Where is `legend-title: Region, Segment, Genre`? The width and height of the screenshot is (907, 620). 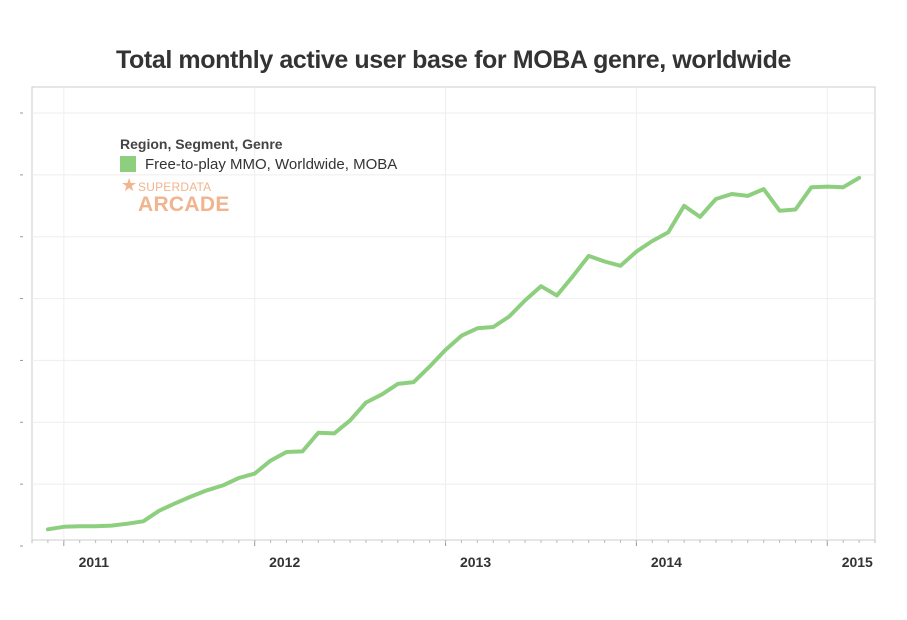 legend-title: Region, Segment, Genre is located at coordinates (201, 144).